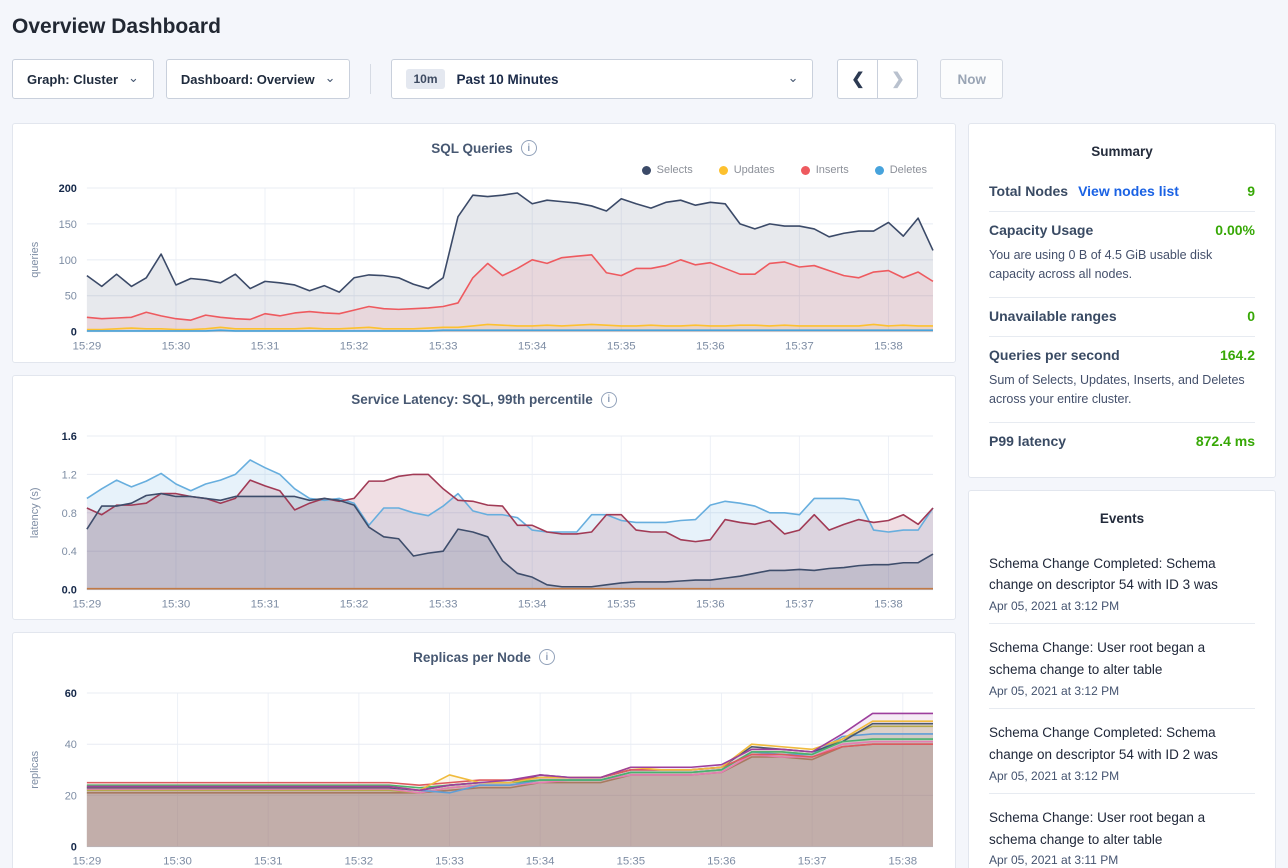 The height and width of the screenshot is (868, 1288). Describe the element at coordinates (371, 79) in the screenshot. I see `toolbar-divider` at that location.